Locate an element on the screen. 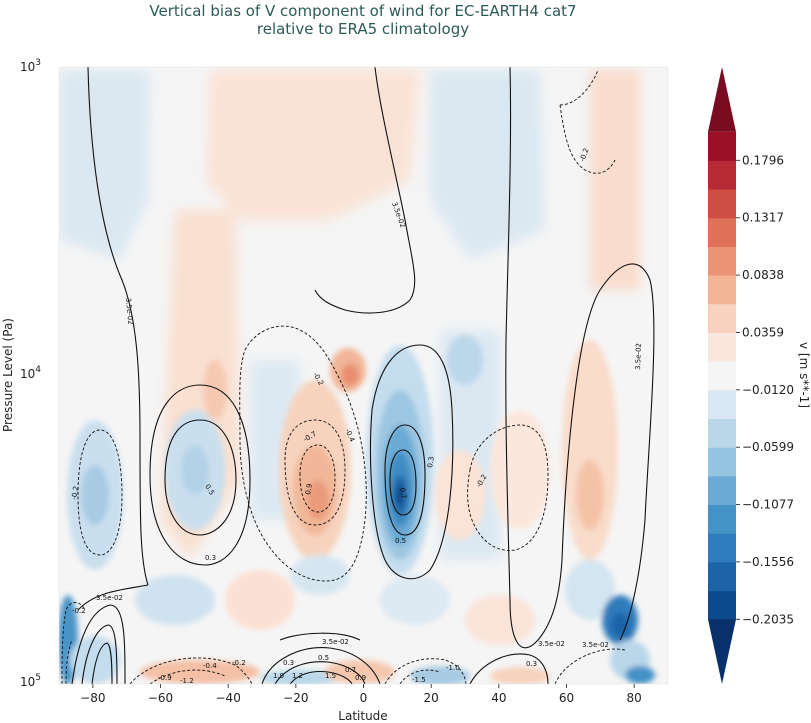  x-axis-label: Latitude is located at coordinates (362, 716).